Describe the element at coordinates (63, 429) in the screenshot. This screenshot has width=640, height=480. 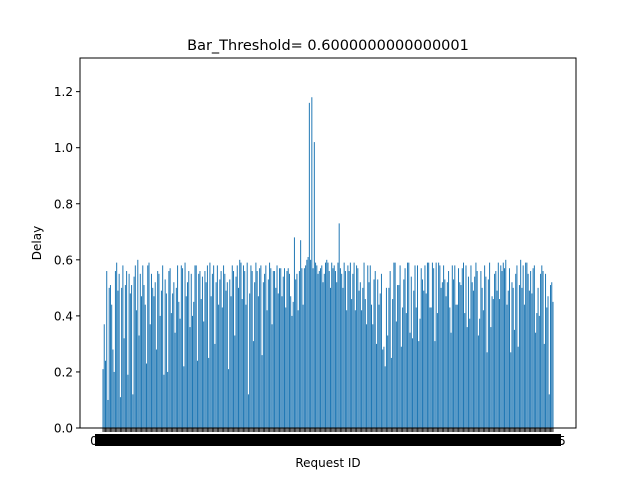
I see `y-tick-label: 0.0` at that location.